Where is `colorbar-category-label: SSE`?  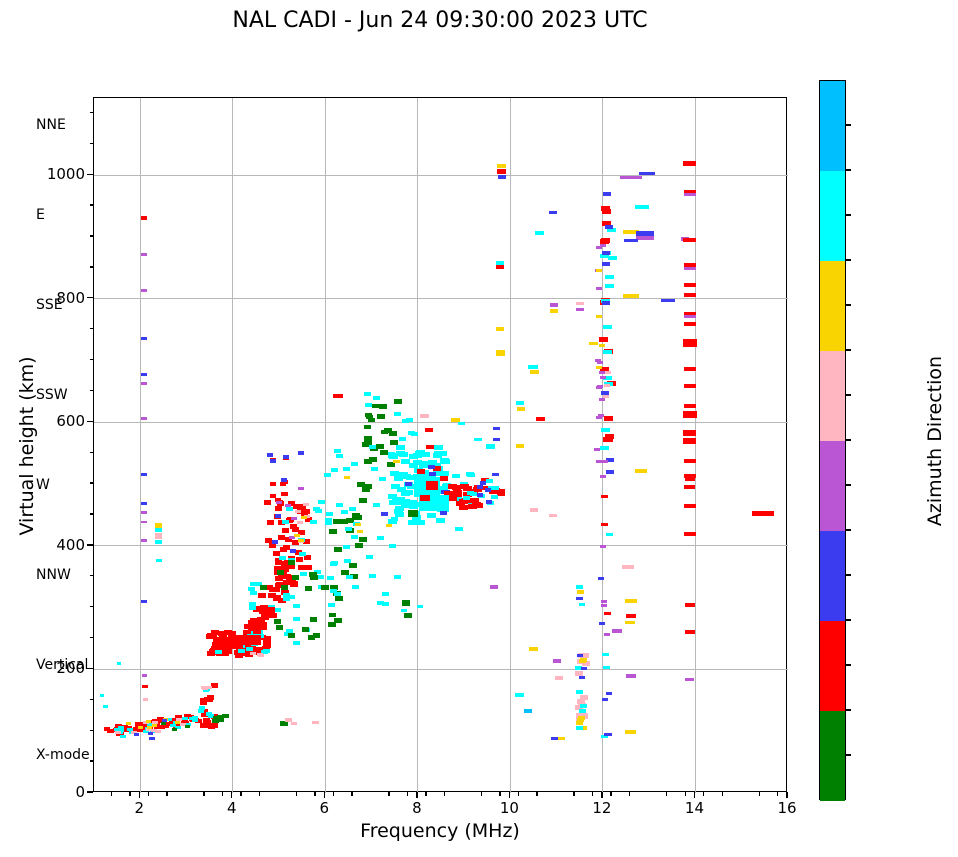
colorbar-category-label: SSE is located at coordinates (49, 305).